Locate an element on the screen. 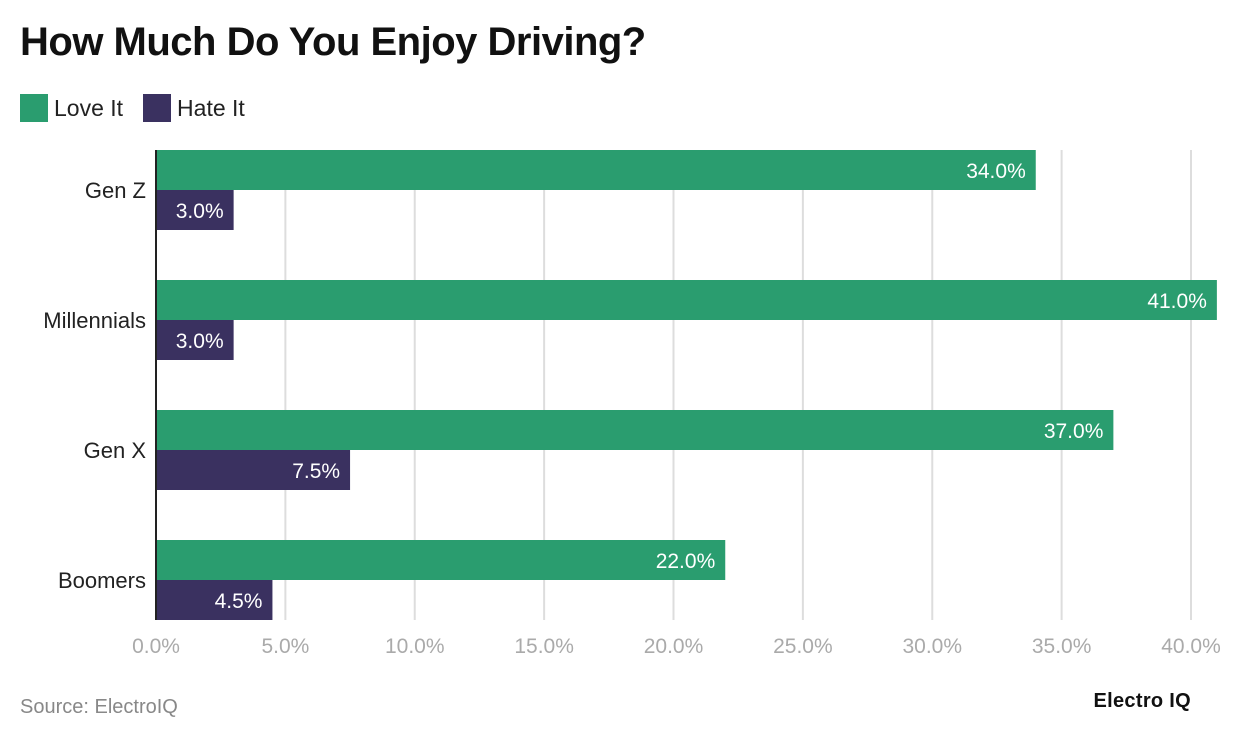  chart-title: How Much Do You Enjoy Driving? is located at coordinates (333, 42).